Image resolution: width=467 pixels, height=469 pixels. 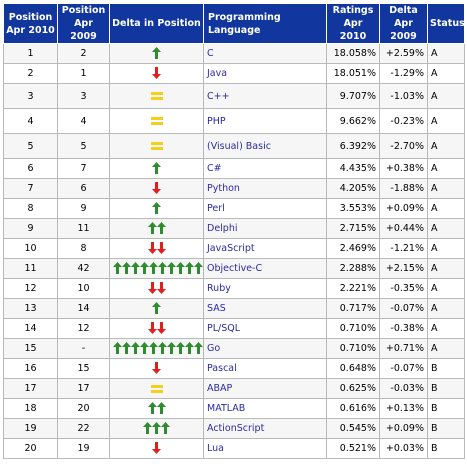 I want to click on position-2009-cell: 17, so click(x=83, y=388).